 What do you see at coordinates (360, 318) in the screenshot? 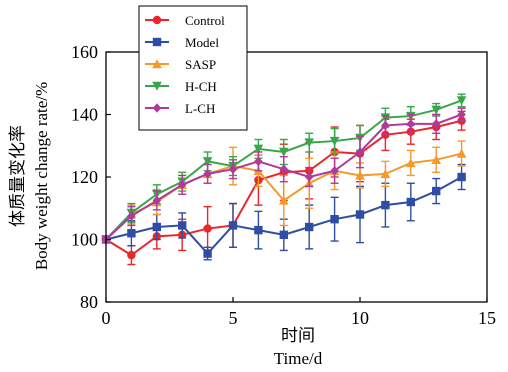
I see `x-tick-label: 10` at bounding box center [360, 318].